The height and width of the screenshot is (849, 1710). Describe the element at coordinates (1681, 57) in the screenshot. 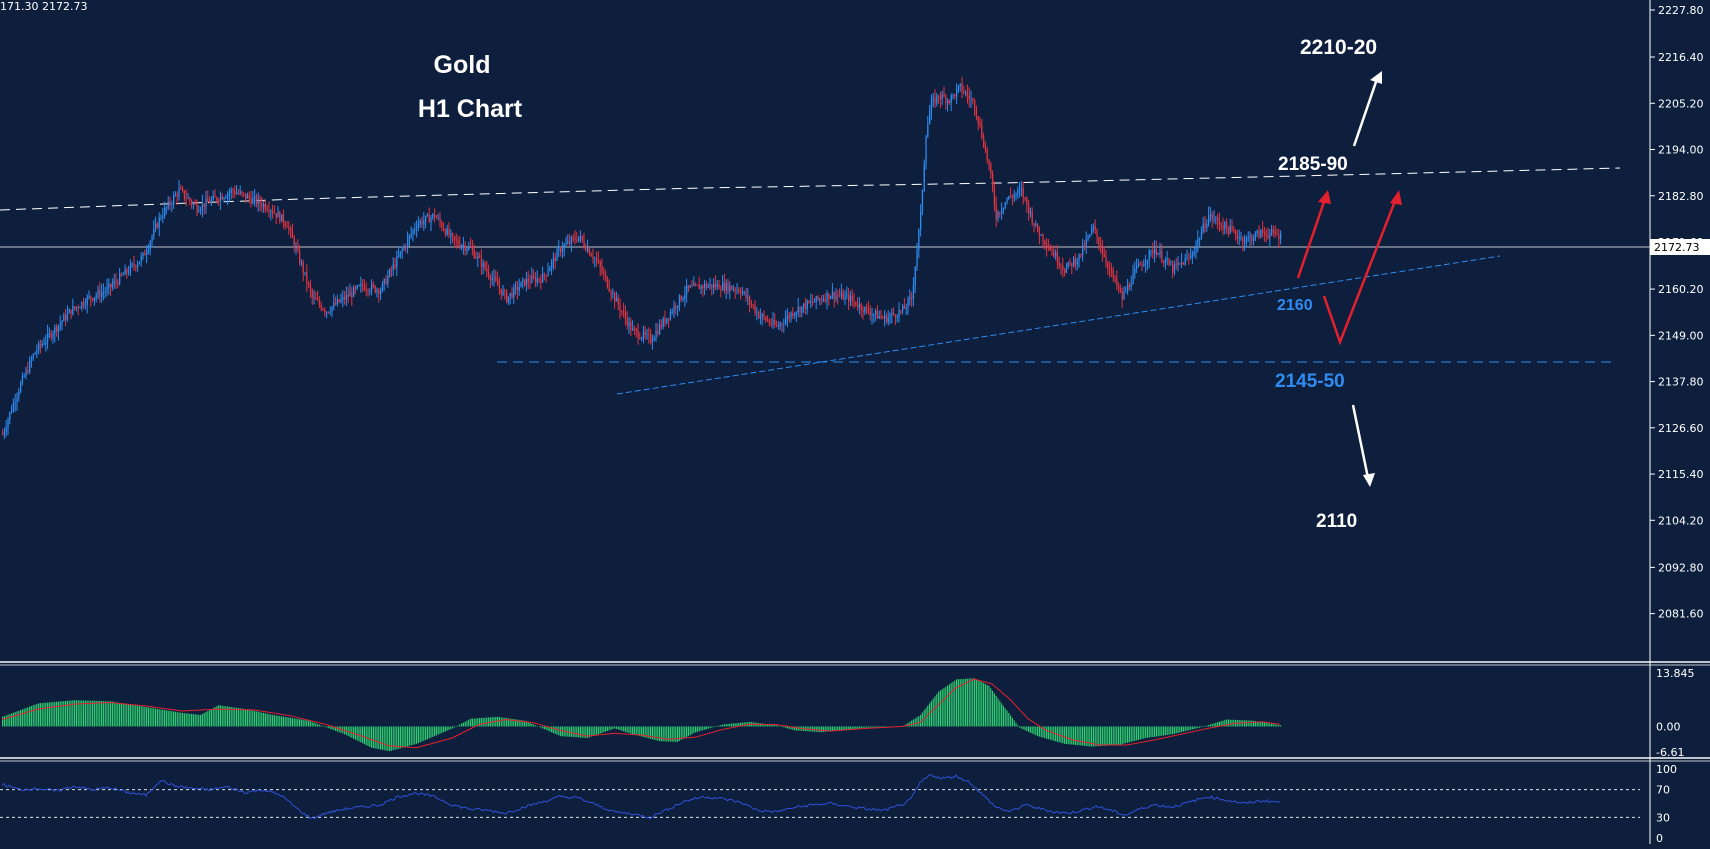

I see `price-tick-label: 2216.40` at that location.